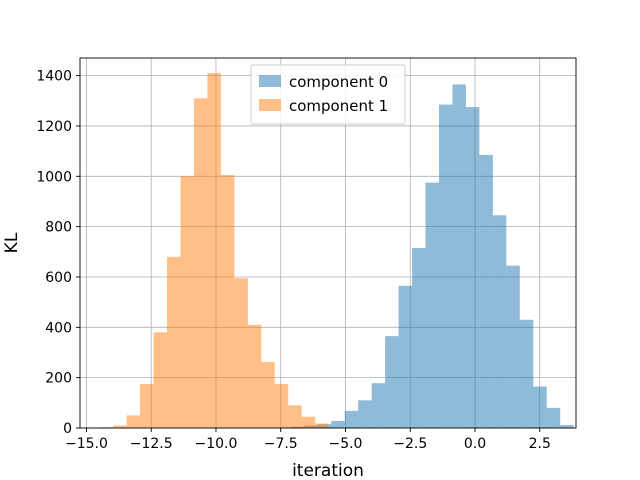  What do you see at coordinates (216, 444) in the screenshot?
I see `x-tick-label: −10.0` at bounding box center [216, 444].